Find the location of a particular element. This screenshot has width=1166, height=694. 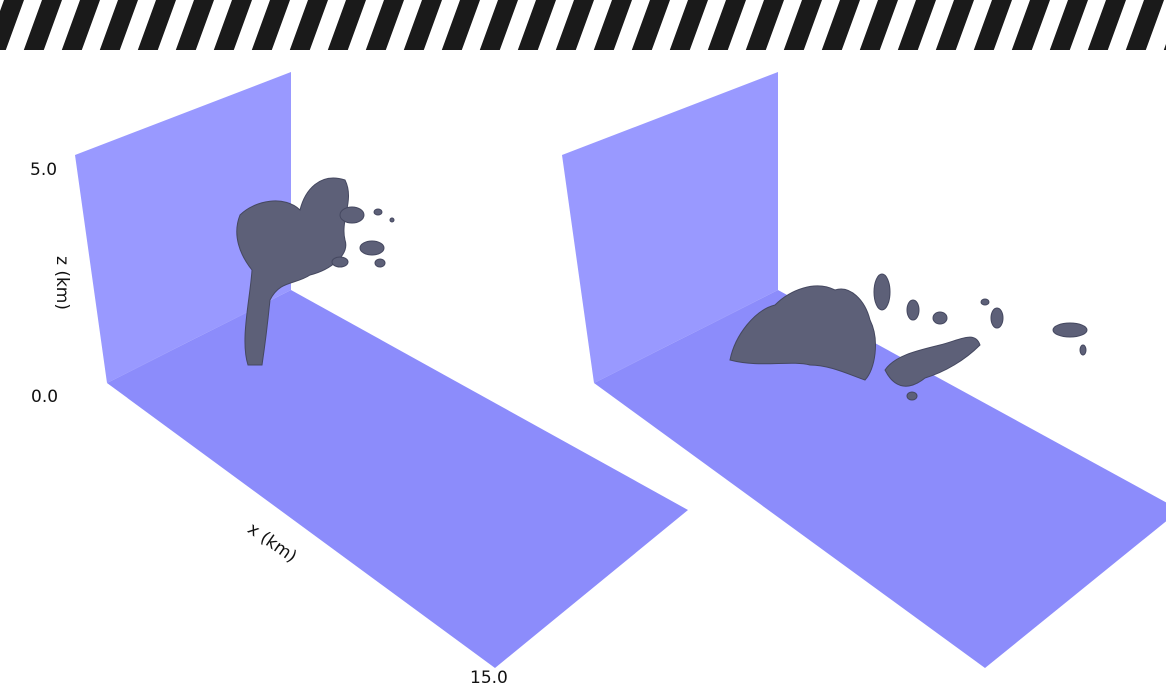

x-axis-label: x (km) is located at coordinates (272, 543).